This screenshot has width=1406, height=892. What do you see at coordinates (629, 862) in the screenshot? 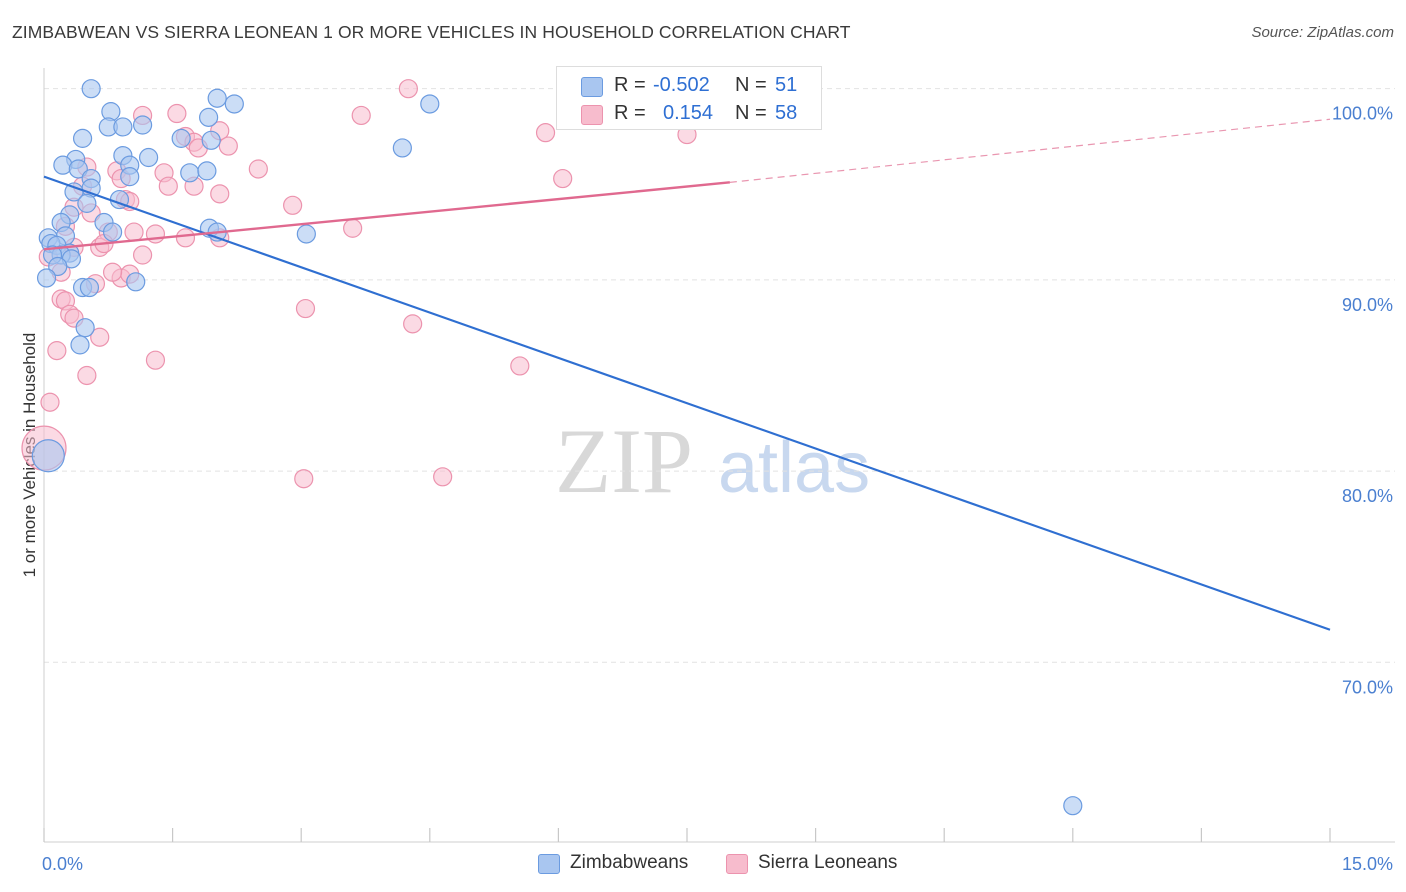
I see `bottom-legend-label: Zimbabweans` at bounding box center [629, 862].